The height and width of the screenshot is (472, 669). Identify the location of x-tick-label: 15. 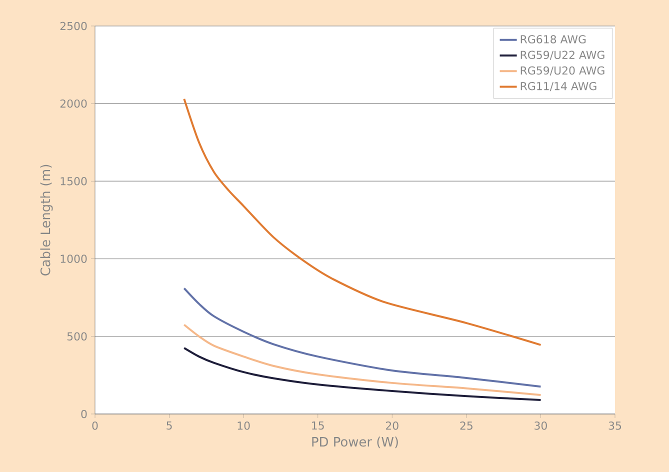
(318, 426).